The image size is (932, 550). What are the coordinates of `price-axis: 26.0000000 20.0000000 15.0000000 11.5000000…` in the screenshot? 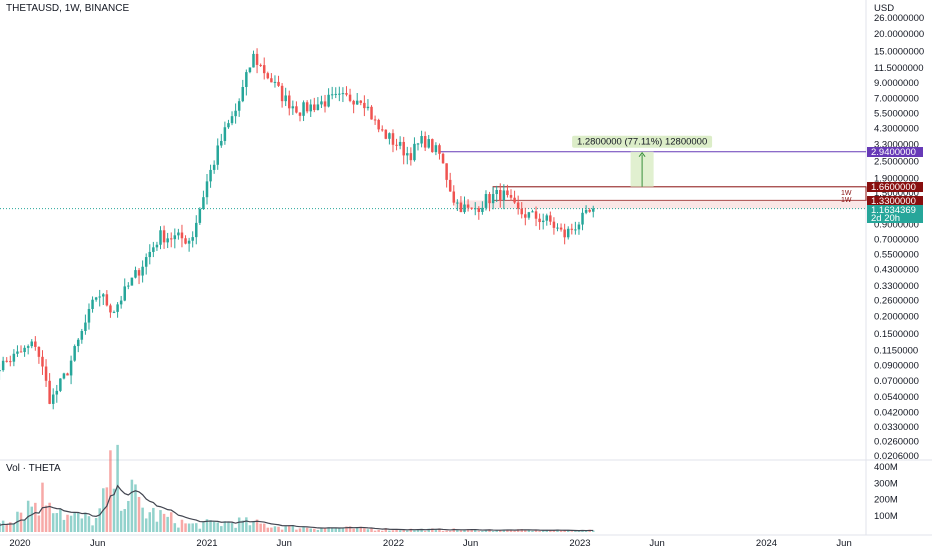 It's located at (899, 237).